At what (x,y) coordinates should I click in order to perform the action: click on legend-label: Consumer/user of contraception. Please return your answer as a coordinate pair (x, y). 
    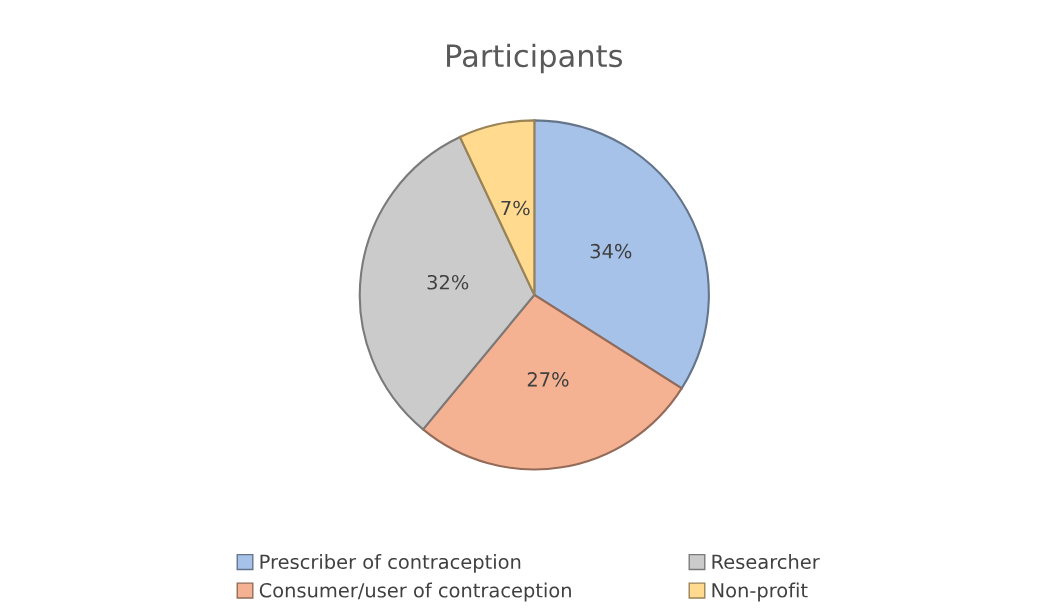
    Looking at the image, I should click on (415, 592).